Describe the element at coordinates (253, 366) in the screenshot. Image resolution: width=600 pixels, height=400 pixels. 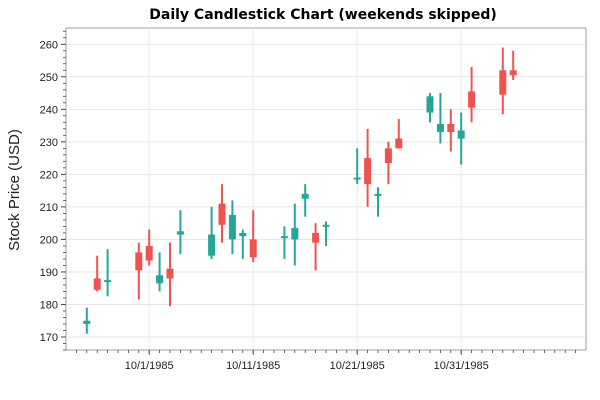
I see `x-tick-label: 10/11/1985` at that location.